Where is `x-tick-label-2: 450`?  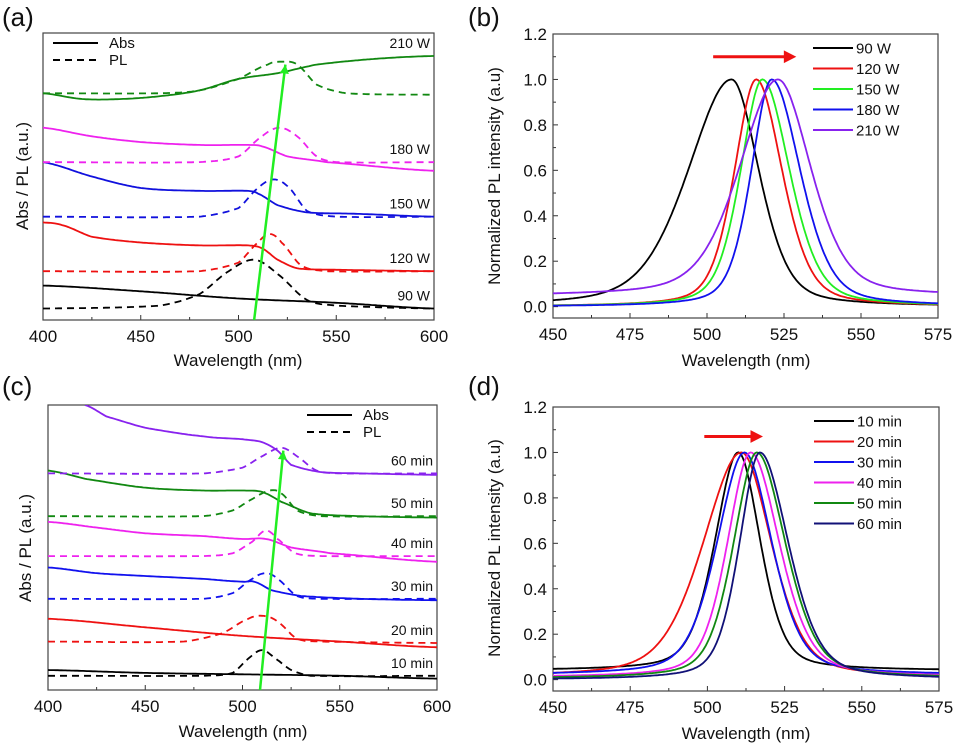 x-tick-label-2: 450 is located at coordinates (145, 706).